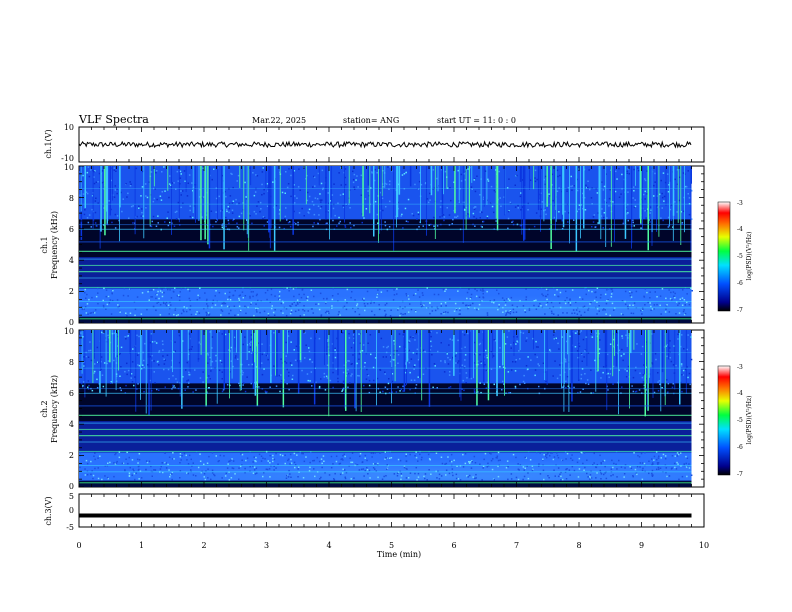 Image resolution: width=792 pixels, height=612 pixels. I want to click on ch2-colorbar-tick: -5, so click(740, 420).